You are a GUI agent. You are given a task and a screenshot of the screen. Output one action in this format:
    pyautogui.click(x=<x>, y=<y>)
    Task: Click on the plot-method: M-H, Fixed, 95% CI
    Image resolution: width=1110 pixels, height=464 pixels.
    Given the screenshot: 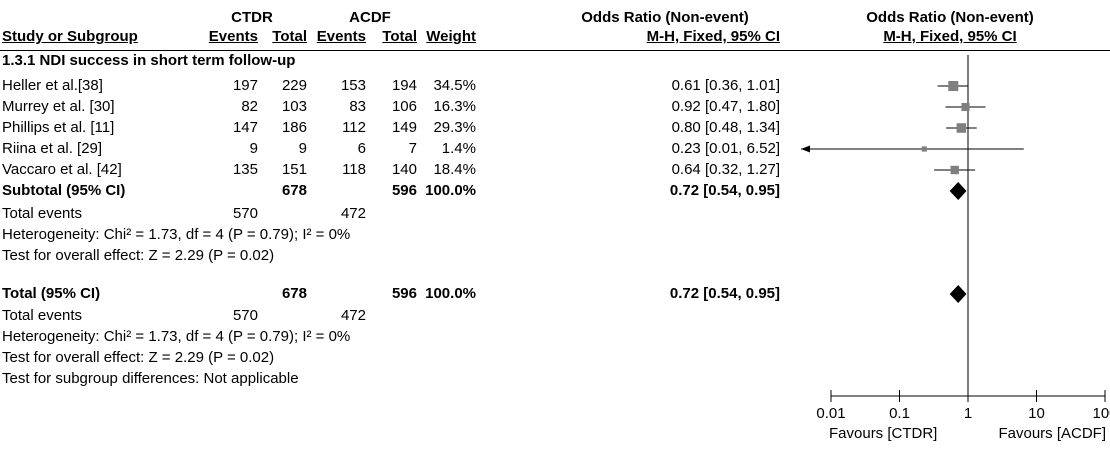 What is the action you would take?
    pyautogui.click(x=950, y=36)
    